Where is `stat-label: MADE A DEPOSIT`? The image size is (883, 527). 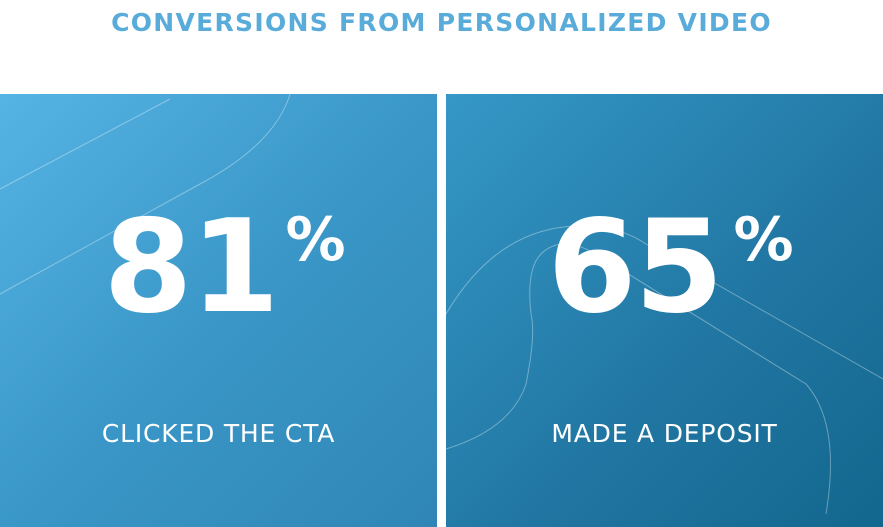
stat-label: MADE A DEPOSIT is located at coordinates (664, 433).